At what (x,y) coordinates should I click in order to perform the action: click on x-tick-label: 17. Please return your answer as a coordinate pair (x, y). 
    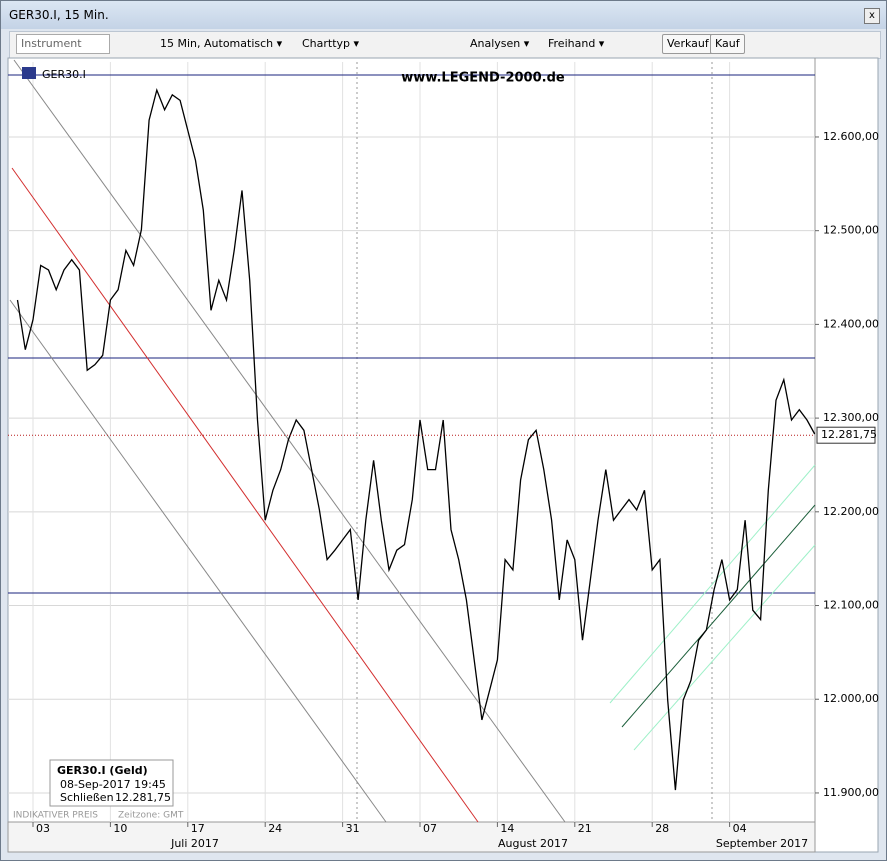
    Looking at the image, I should click on (198, 828).